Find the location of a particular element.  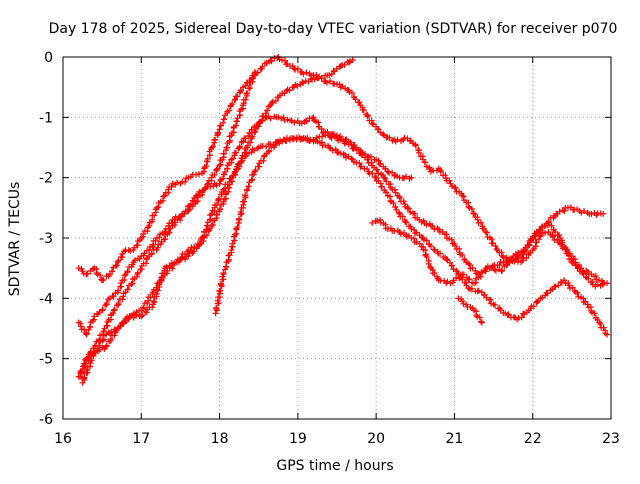

y-tick-label: -2 is located at coordinates (46, 179).